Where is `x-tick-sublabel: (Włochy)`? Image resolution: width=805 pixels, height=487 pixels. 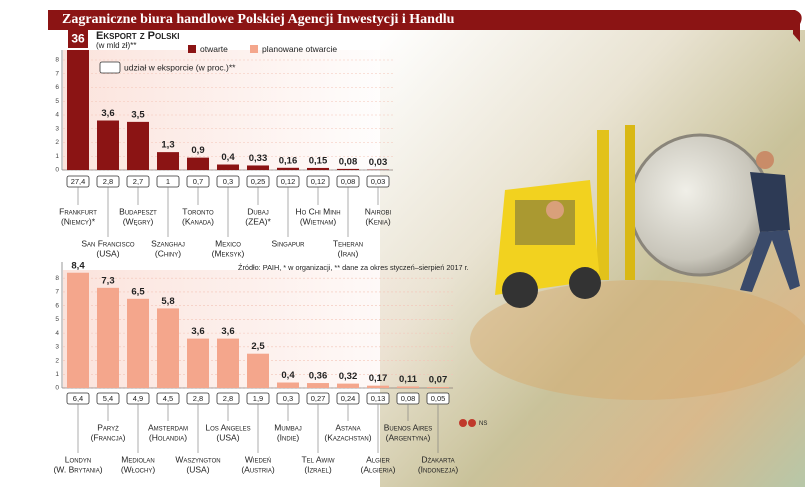
x-tick-sublabel: (Włochy) is located at coordinates (138, 469).